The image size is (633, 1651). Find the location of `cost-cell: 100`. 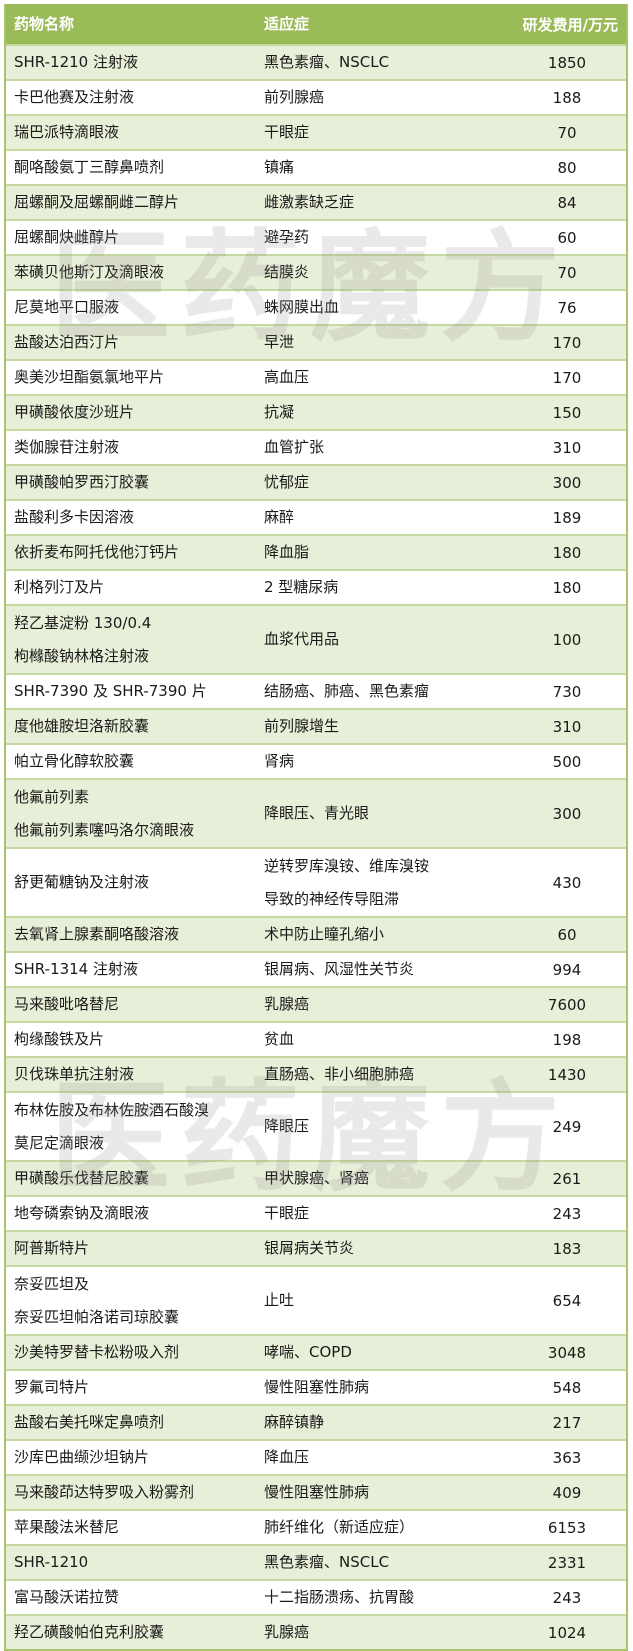

cost-cell: 100 is located at coordinates (567, 639).